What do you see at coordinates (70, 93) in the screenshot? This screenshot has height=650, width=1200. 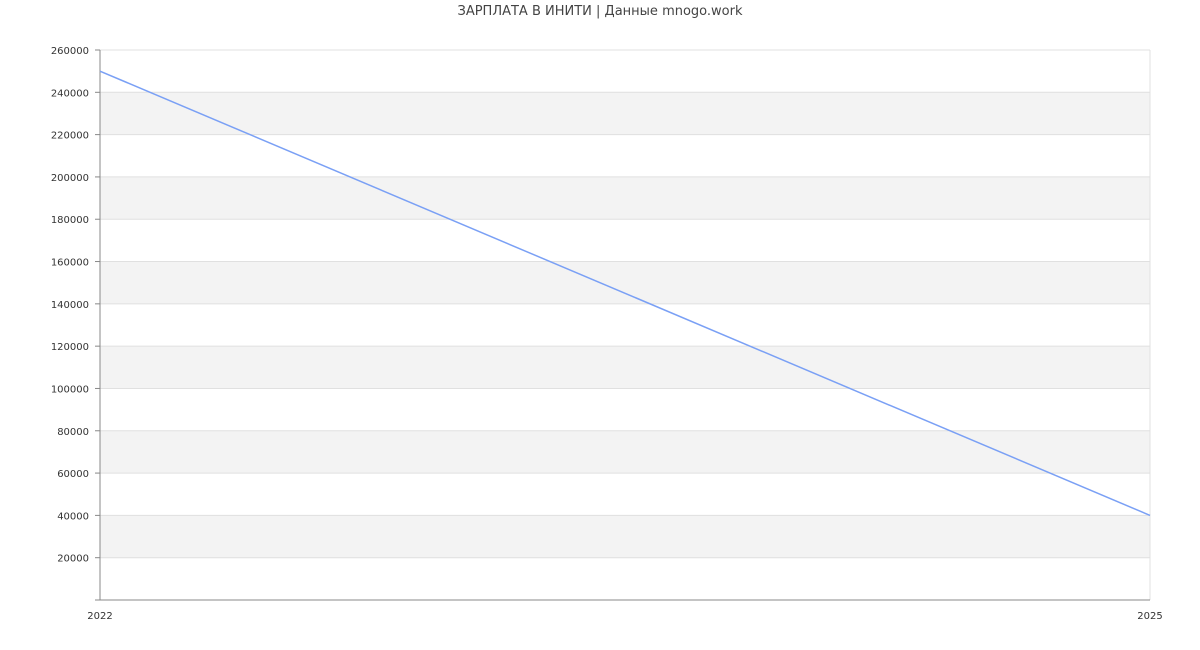 I see `y-tick-label: 240000` at bounding box center [70, 93].